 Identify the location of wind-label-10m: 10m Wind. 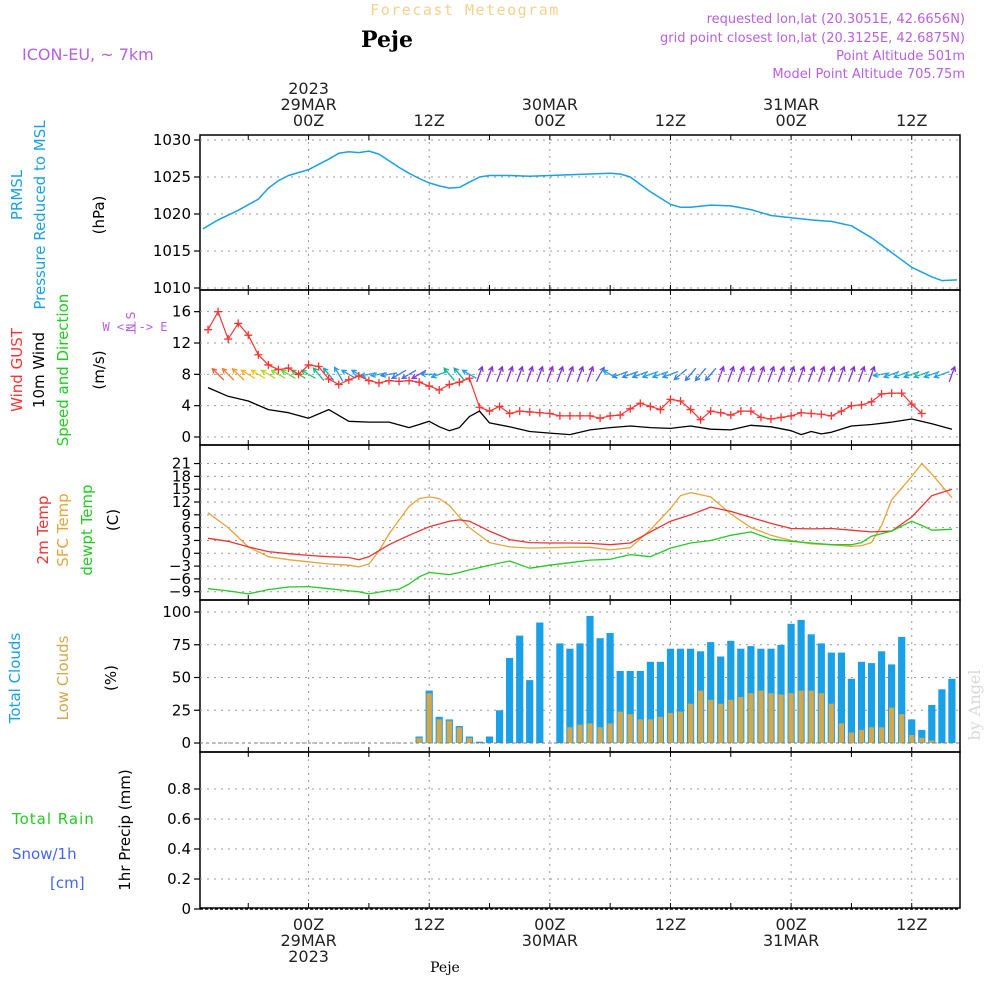
(39, 370).